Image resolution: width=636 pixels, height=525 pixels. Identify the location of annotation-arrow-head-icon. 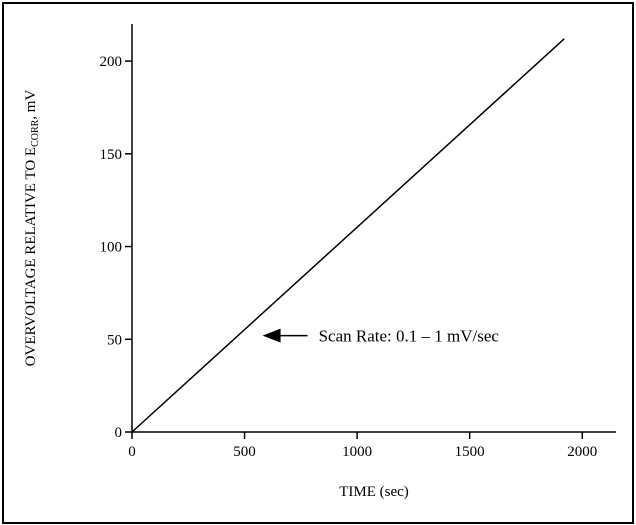
(271, 335).